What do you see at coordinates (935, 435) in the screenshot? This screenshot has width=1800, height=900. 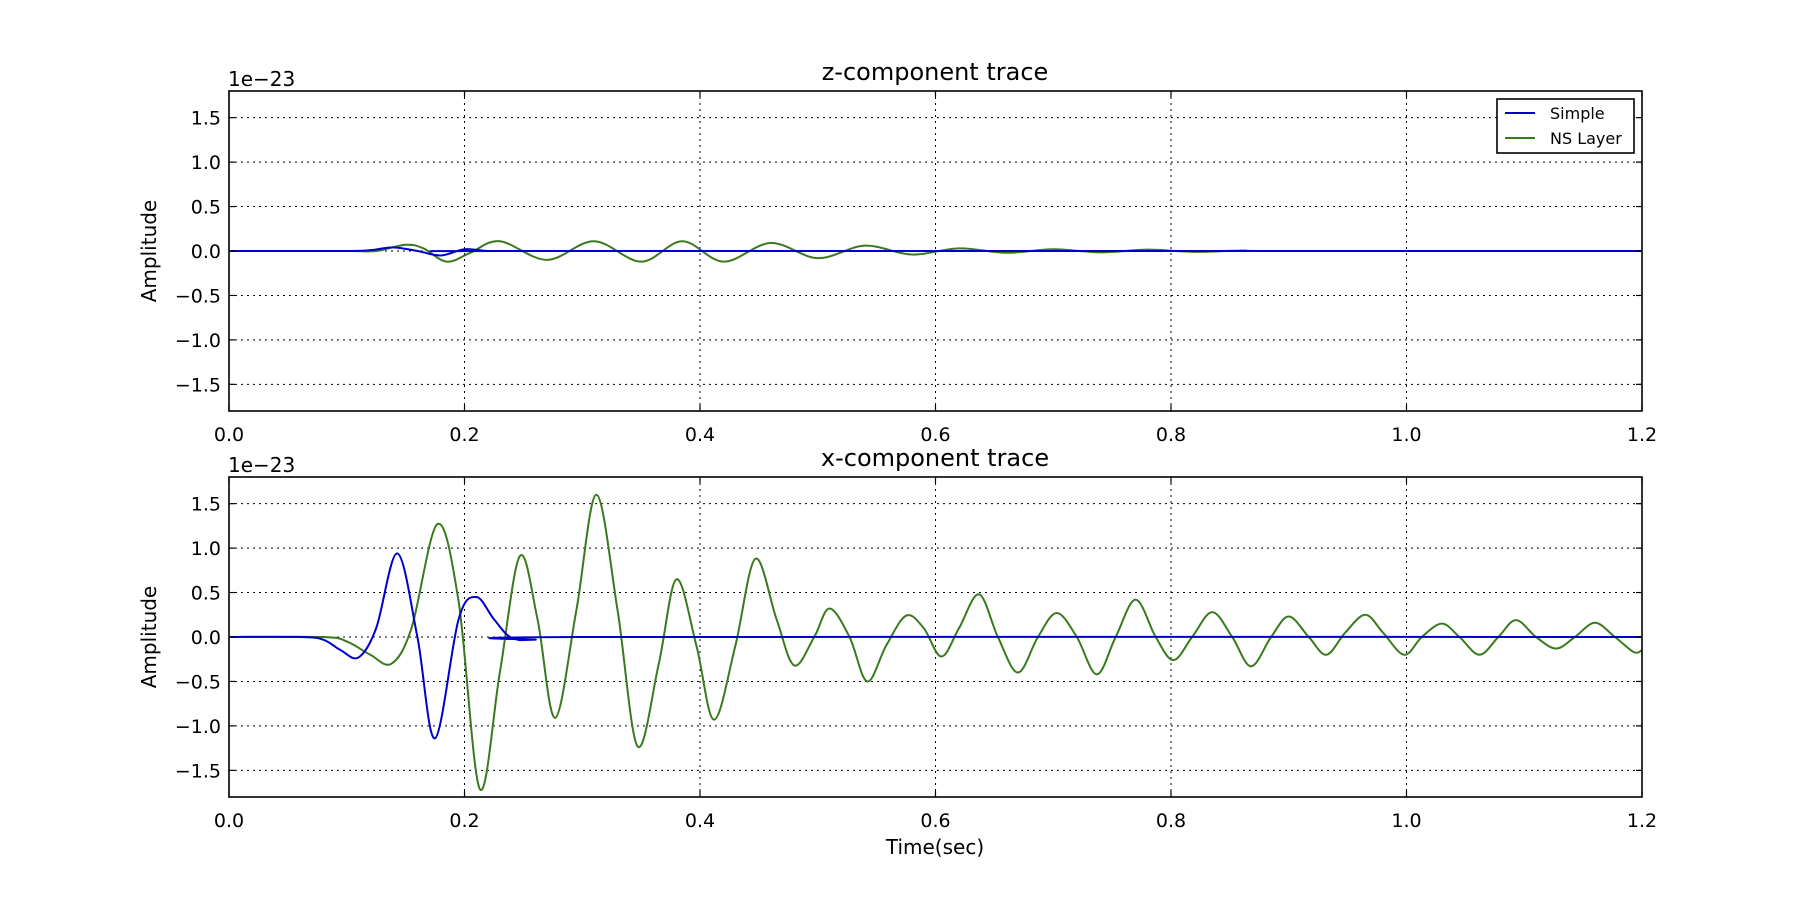 I see `z-panel-x-tick-label: 0.6` at bounding box center [935, 435].